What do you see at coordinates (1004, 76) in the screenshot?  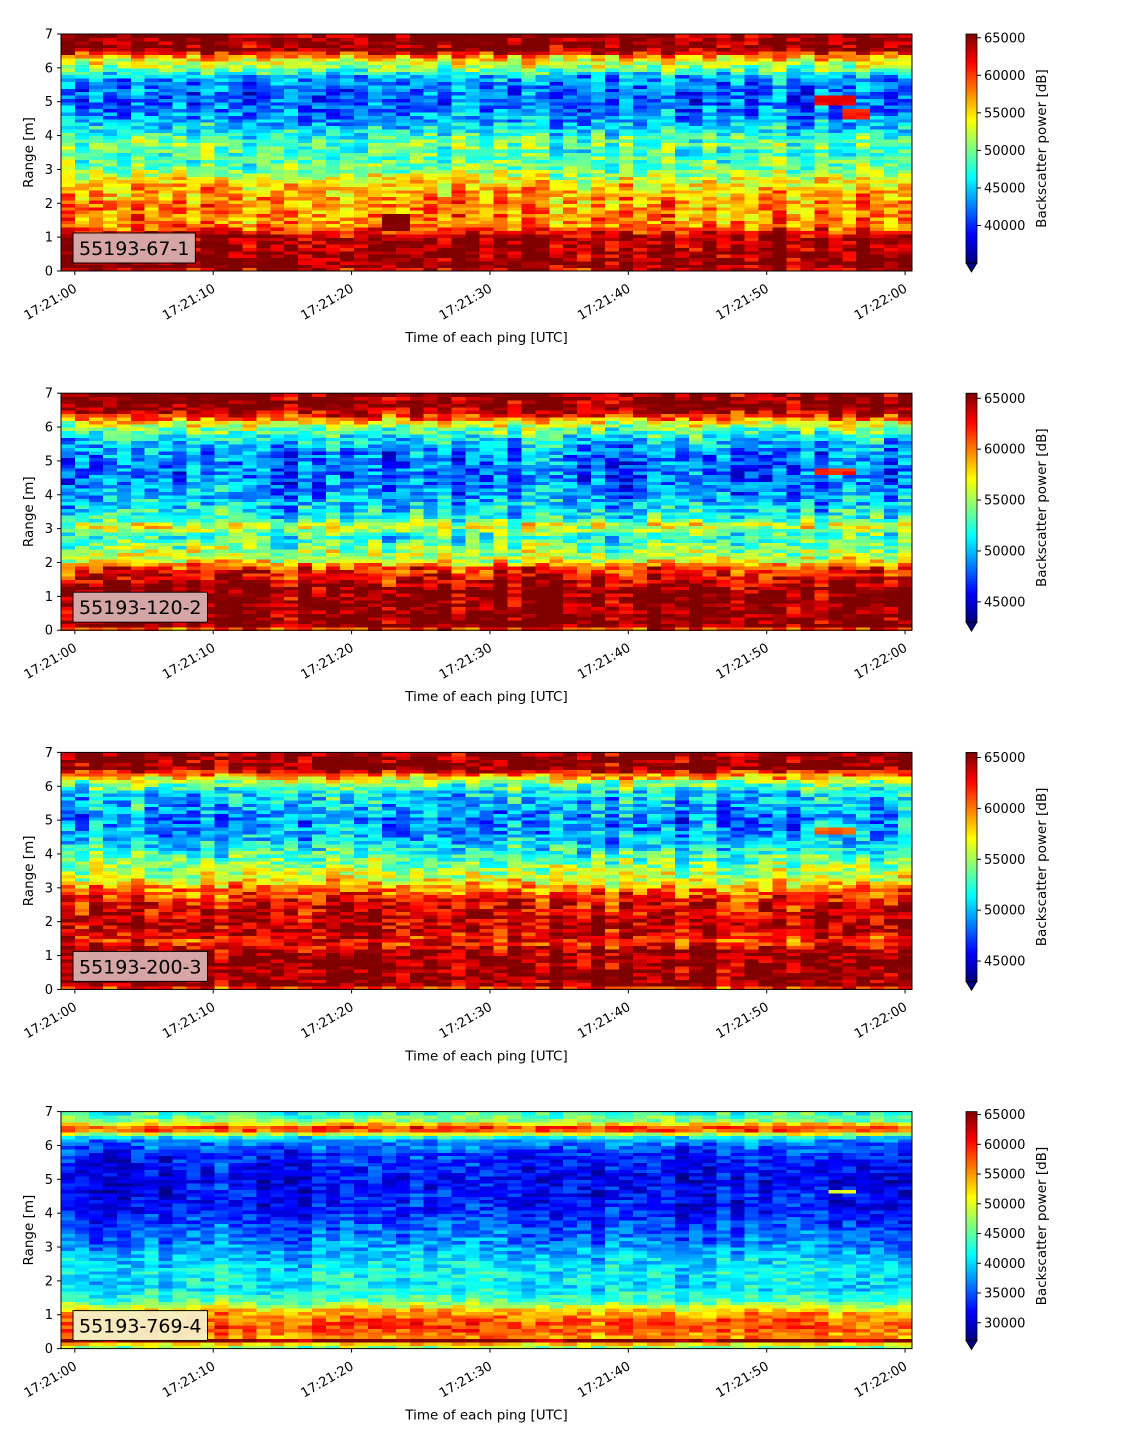 I see `colorbar-tick-label: 60000` at bounding box center [1004, 76].